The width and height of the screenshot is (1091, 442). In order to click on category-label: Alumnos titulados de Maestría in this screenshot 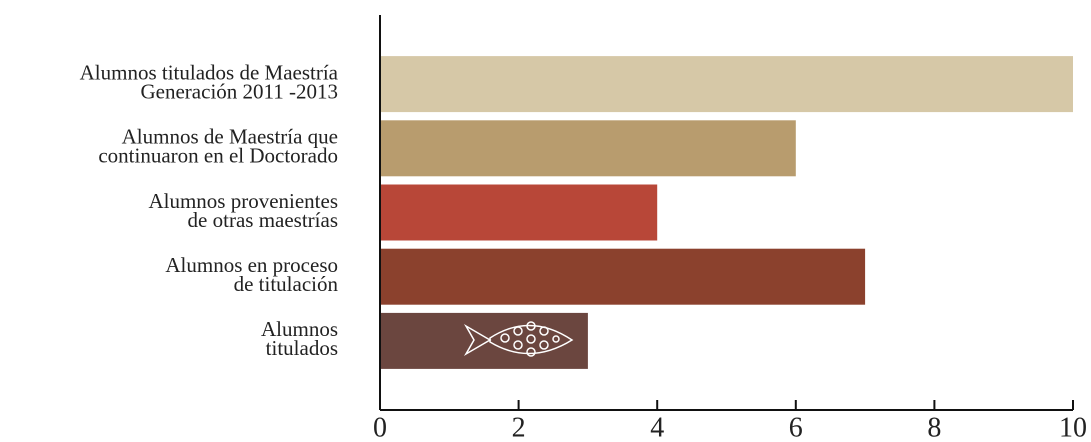, I will do `click(209, 72)`.